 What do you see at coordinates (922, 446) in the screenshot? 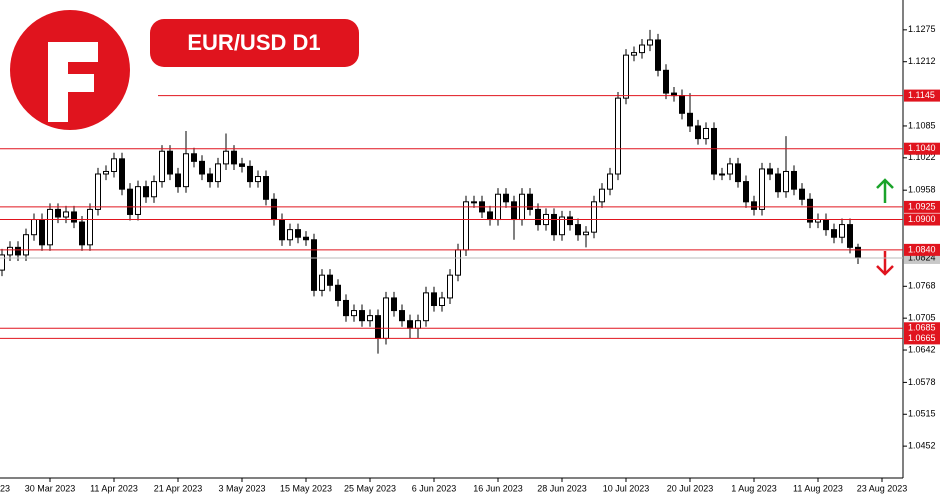
I see `y-tick-label: 1.0452` at bounding box center [922, 446].